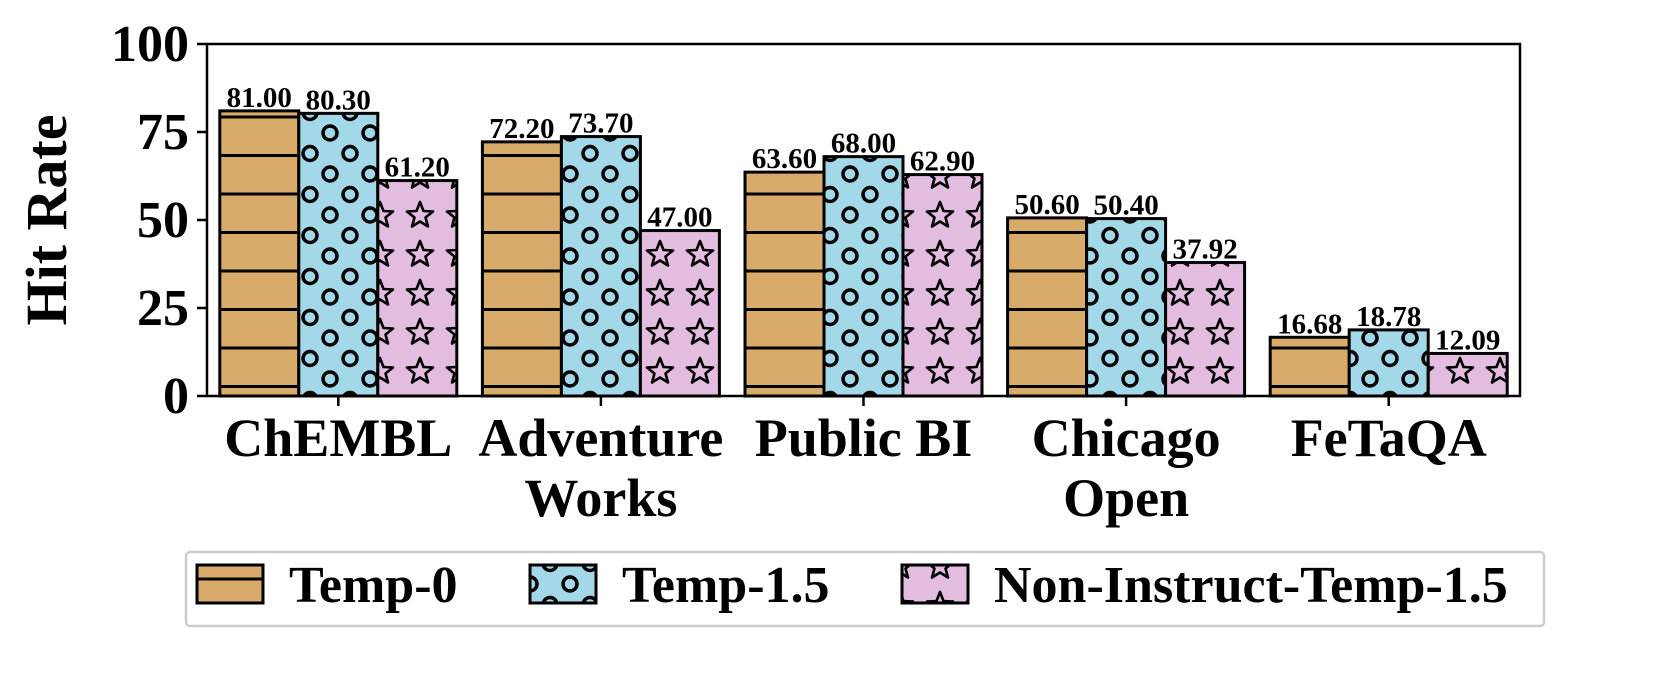 This screenshot has height=689, width=1661. What do you see at coordinates (163, 220) in the screenshot?
I see `y-tick-label: 50` at bounding box center [163, 220].